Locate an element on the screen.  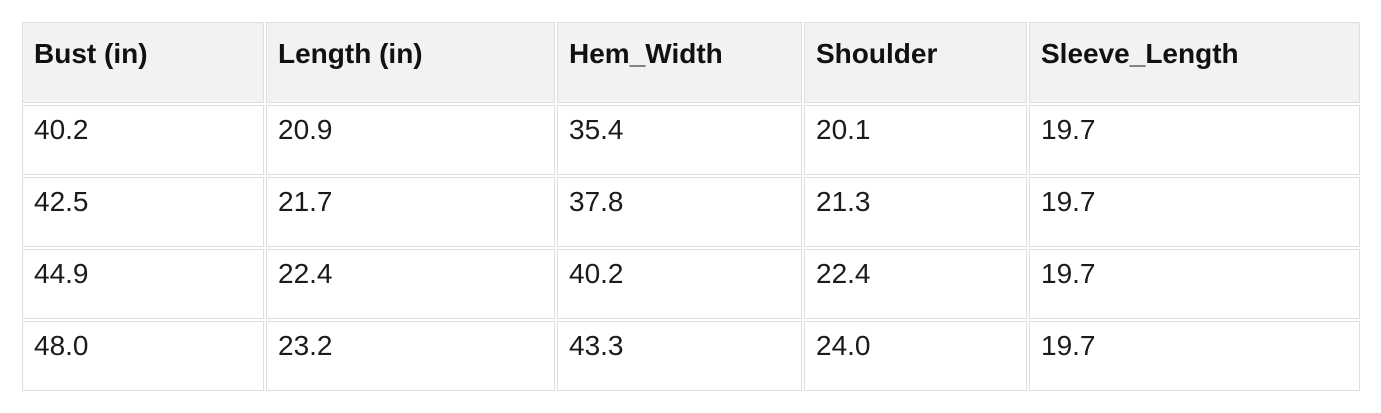
table-cell: 48.0 is located at coordinates (143, 356).